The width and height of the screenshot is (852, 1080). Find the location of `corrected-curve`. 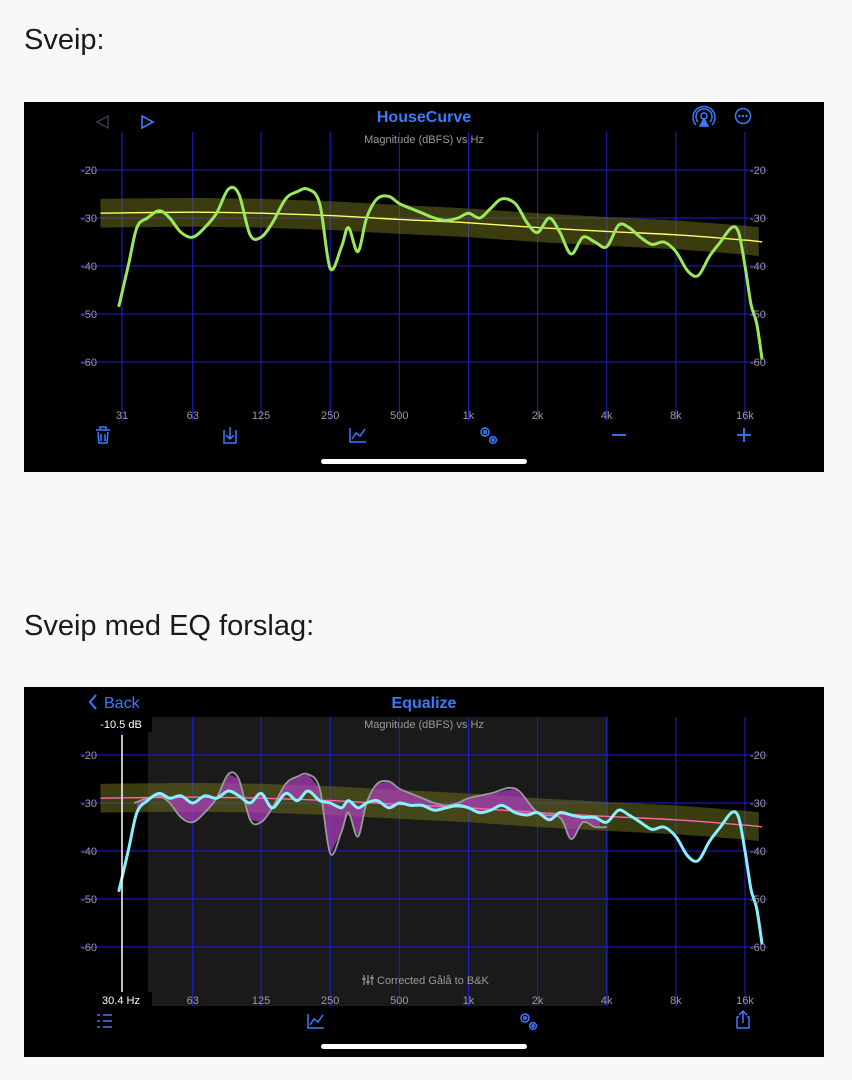

corrected-curve is located at coordinates (440, 867).